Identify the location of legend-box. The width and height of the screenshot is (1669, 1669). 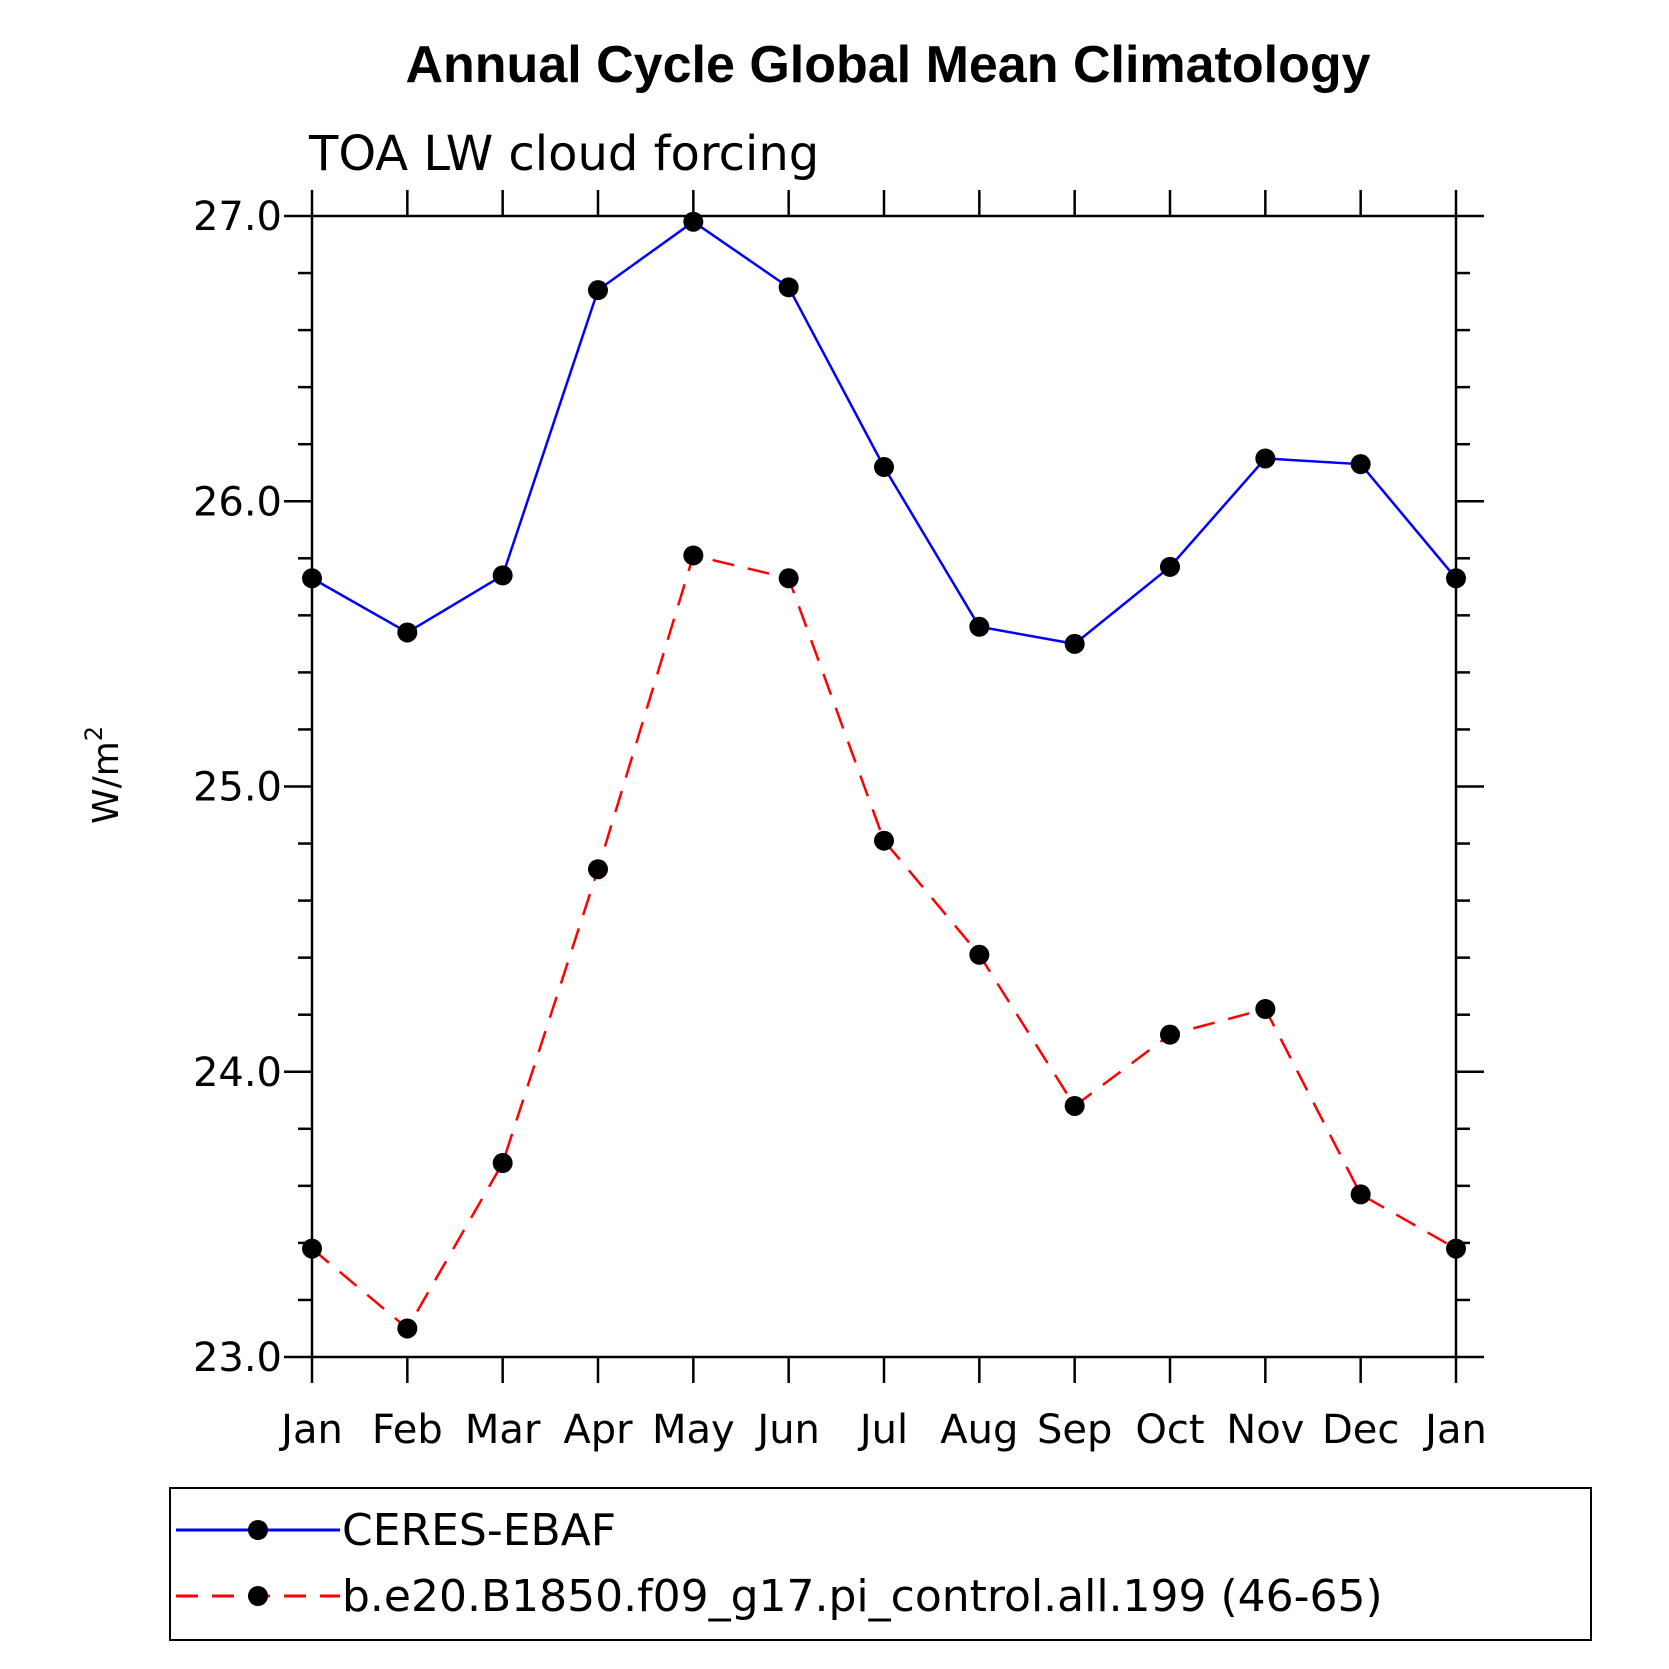
(880, 1564).